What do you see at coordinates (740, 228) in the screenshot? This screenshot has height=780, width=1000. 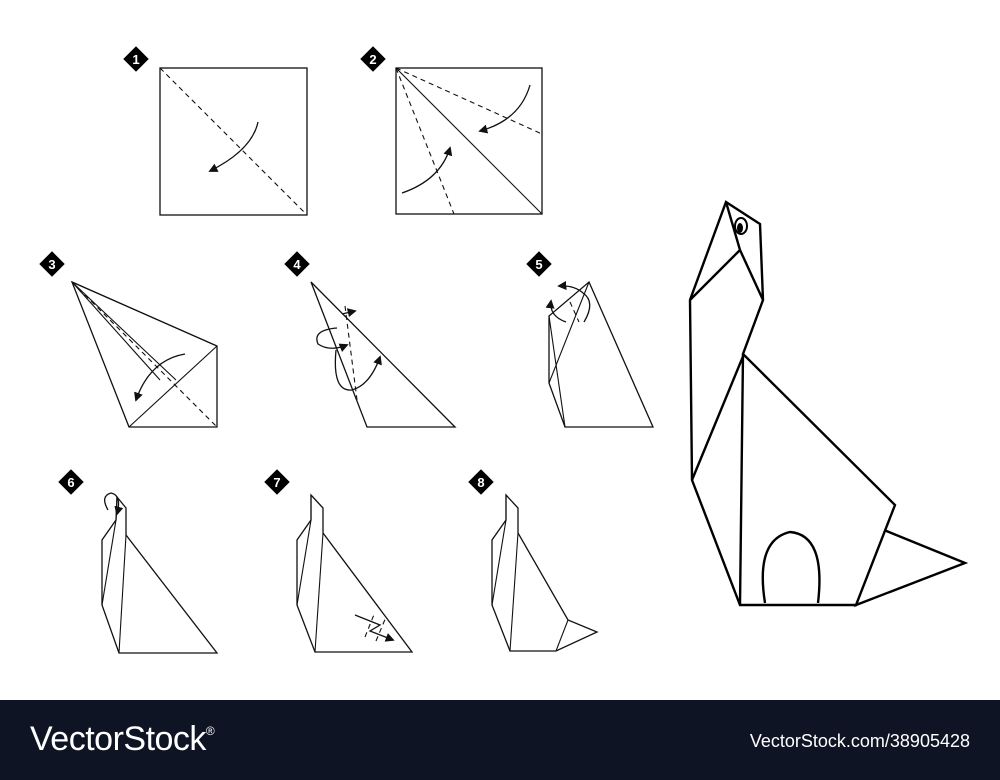 I see `wolf-pupil` at bounding box center [740, 228].